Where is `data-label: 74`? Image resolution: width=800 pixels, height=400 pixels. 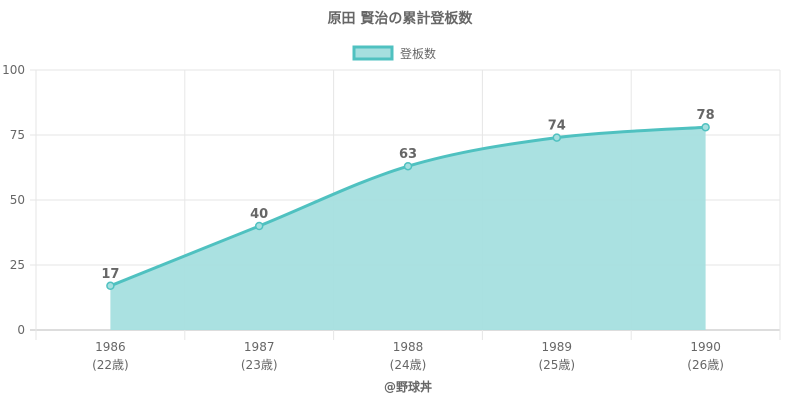 data-label: 74 is located at coordinates (557, 126).